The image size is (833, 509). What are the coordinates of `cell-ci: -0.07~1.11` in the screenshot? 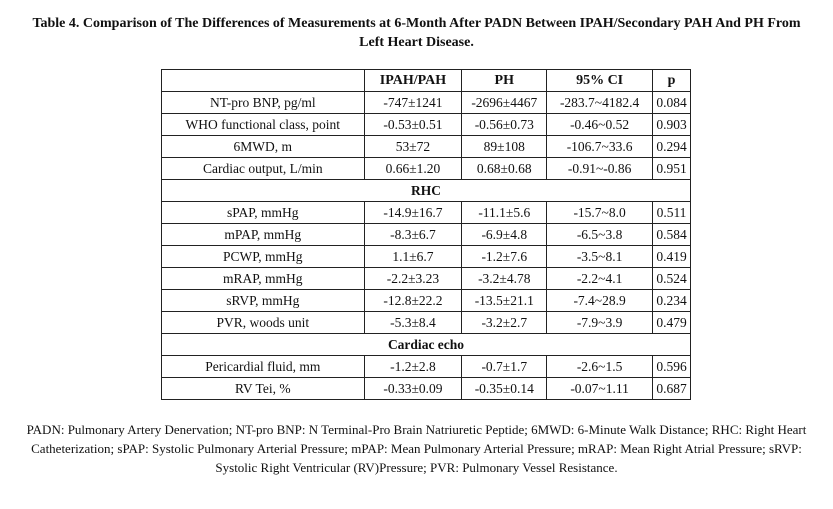 It's located at (599, 388).